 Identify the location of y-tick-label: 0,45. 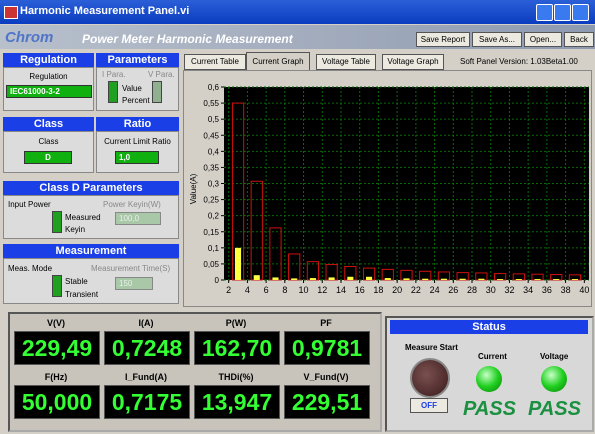
(211, 135).